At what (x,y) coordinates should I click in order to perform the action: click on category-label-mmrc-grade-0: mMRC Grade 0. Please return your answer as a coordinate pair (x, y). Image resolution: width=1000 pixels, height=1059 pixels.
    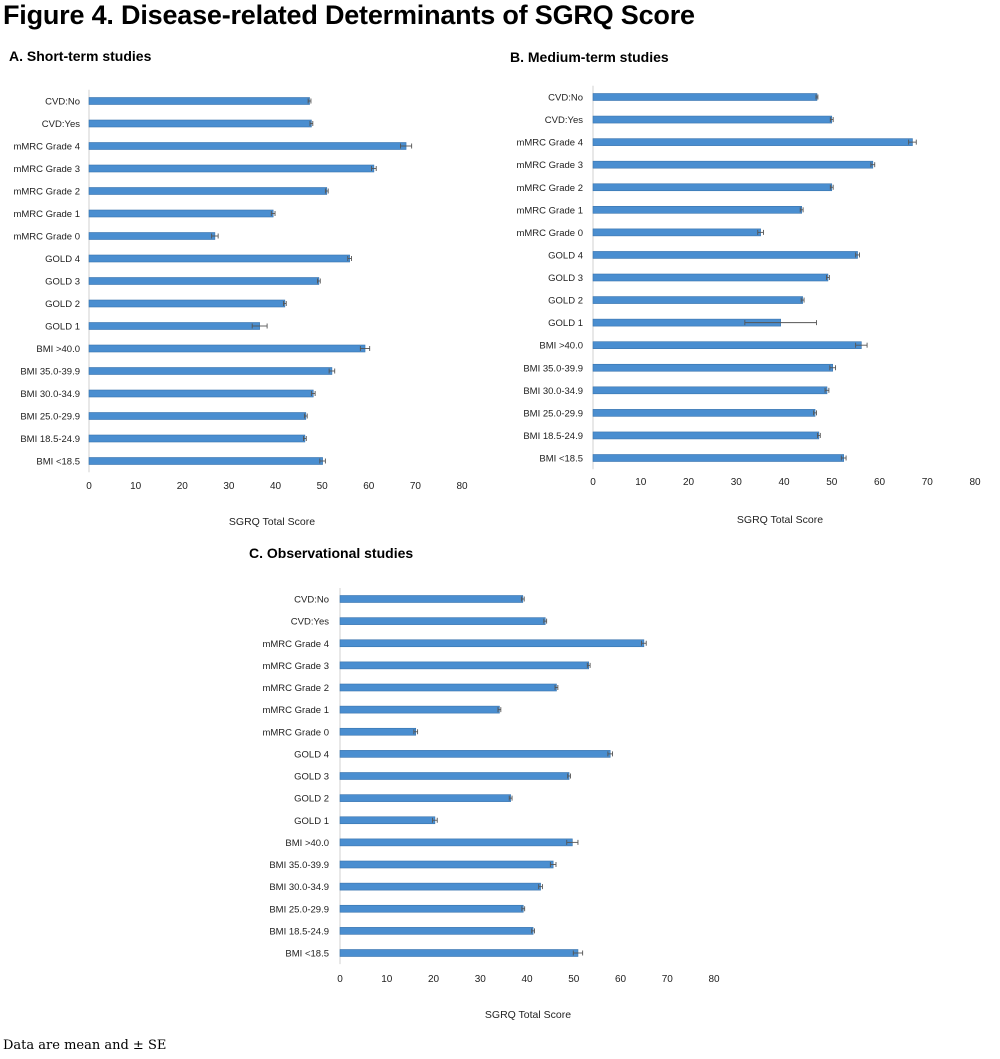
    Looking at the image, I should click on (549, 233).